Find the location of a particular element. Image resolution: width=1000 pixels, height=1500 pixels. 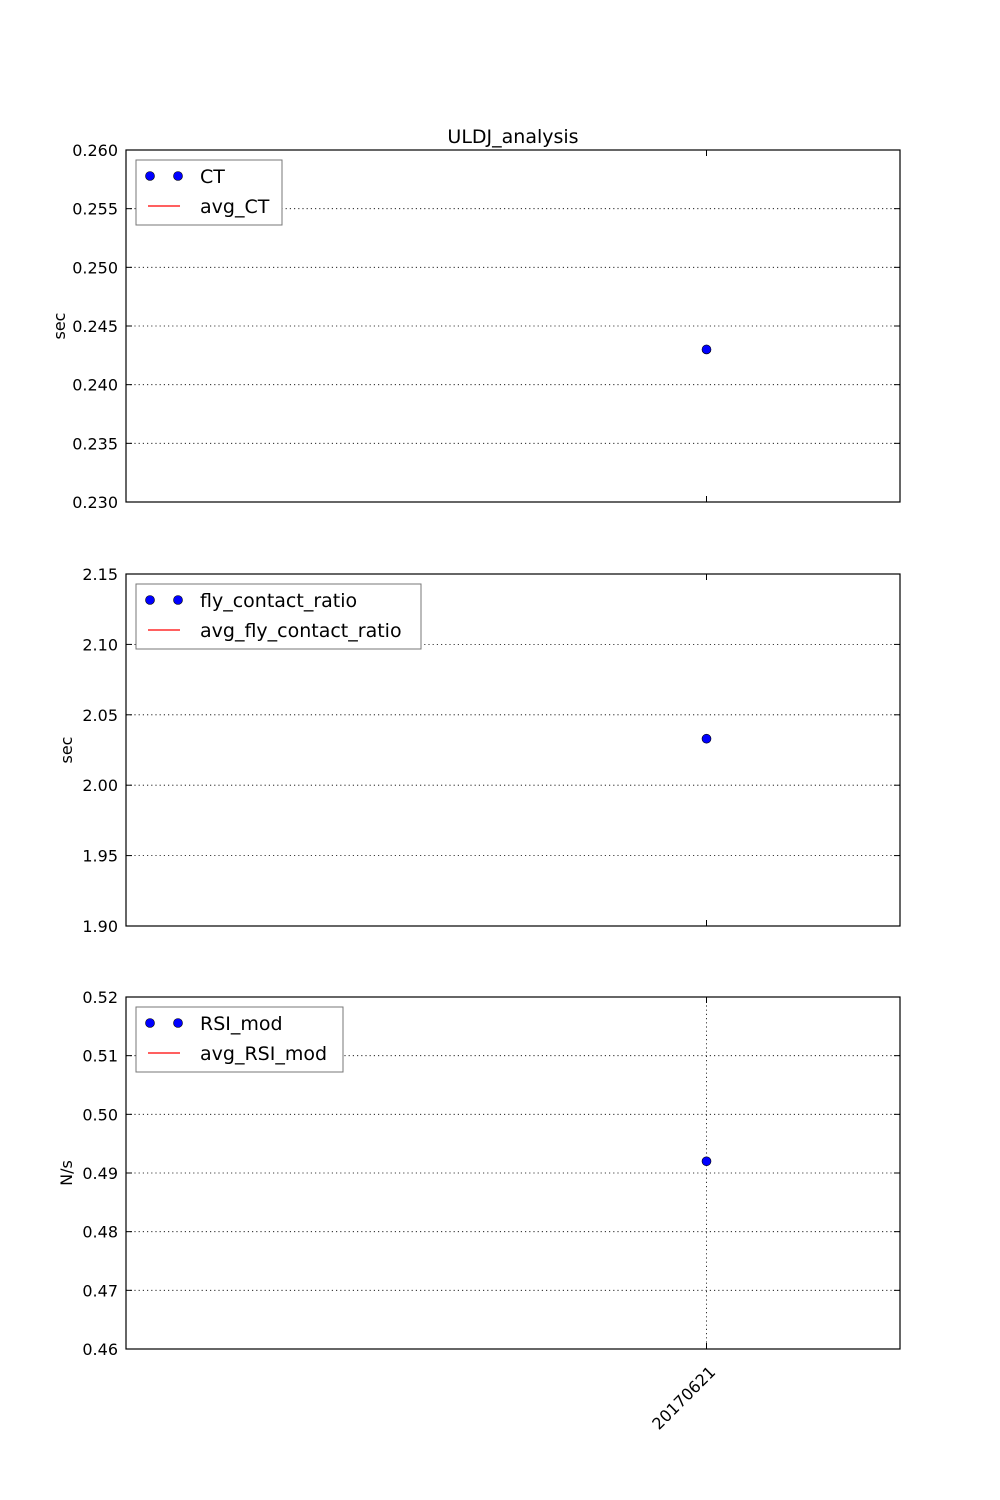

ytick-label: 0.51 is located at coordinates (100, 1056).